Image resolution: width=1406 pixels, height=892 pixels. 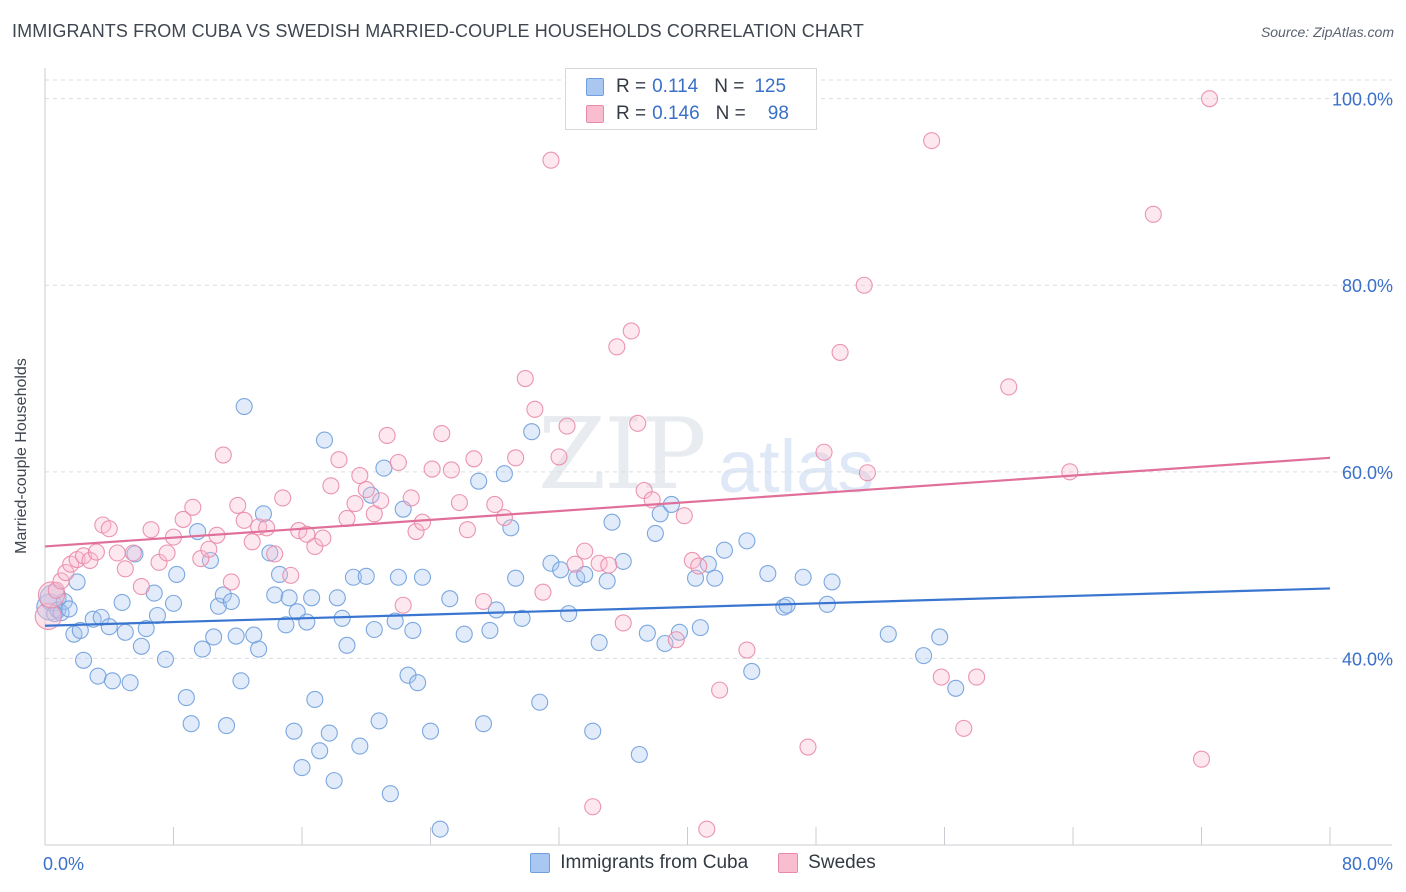 I want to click on legend-item-cuba: Immigrants from Cuba, so click(x=639, y=863).